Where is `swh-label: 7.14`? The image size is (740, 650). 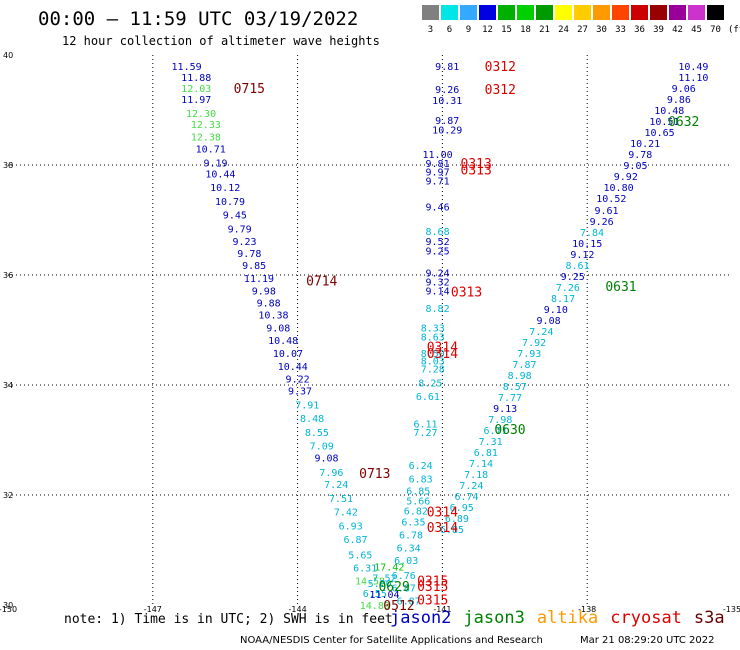
swh-label: 7.14 is located at coordinates (481, 464).